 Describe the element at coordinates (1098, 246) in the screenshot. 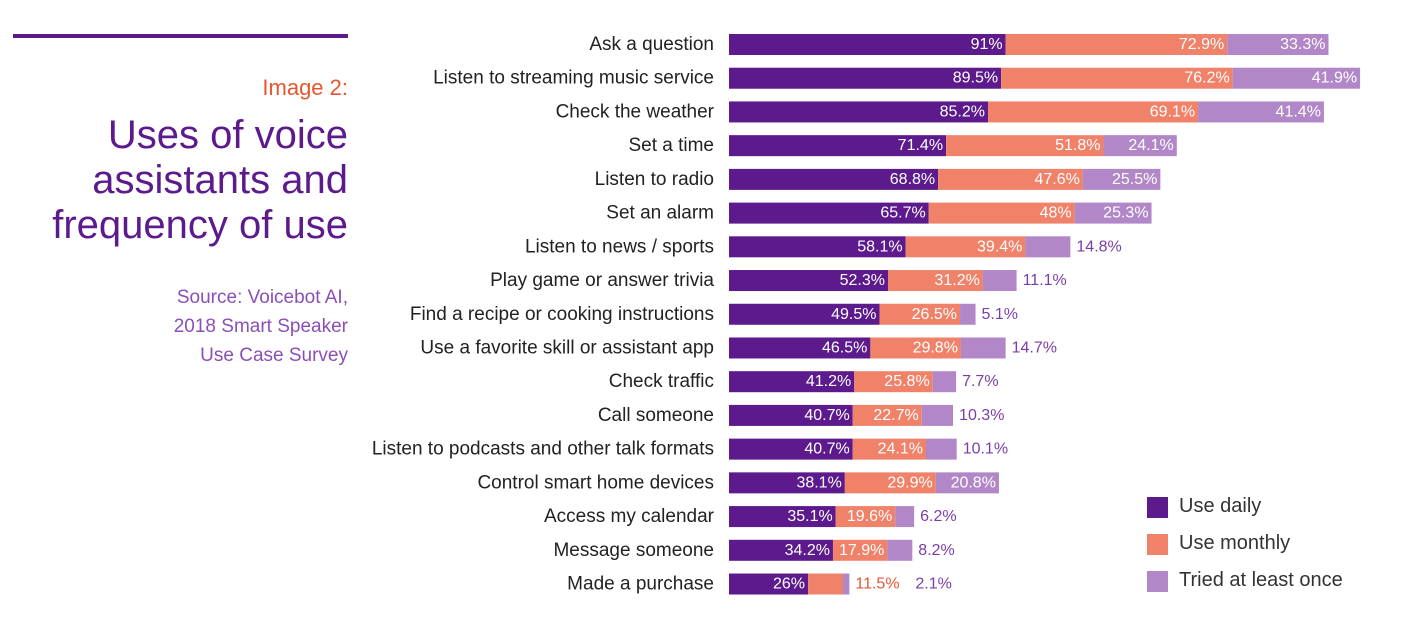

I see `data-label-tried: 14.8%` at that location.